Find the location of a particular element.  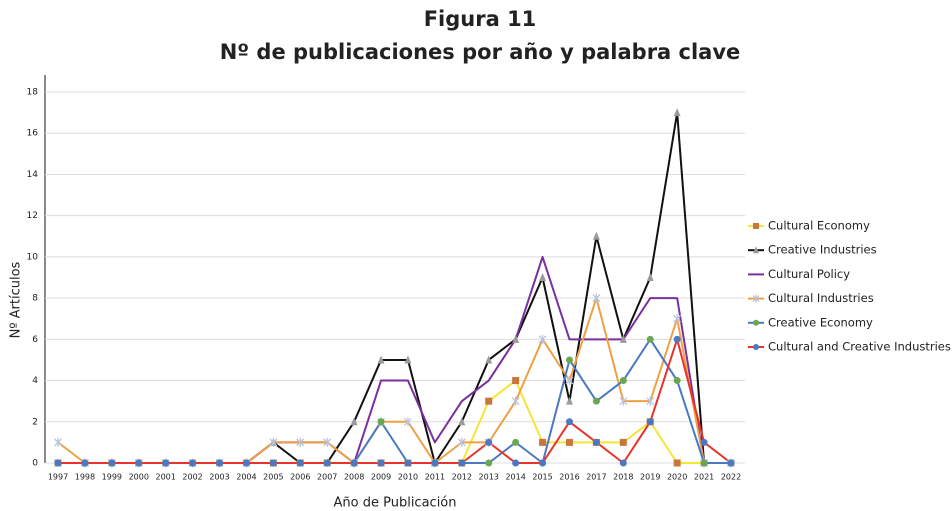

x-tick-label: 2002 is located at coordinates (192, 477).